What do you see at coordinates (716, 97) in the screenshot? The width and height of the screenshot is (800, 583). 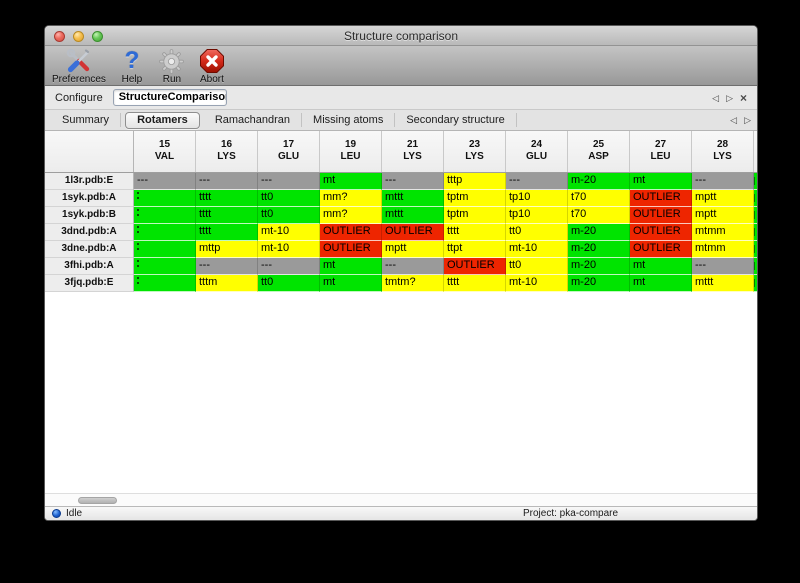 I see `prev-config-arrow-icon: ◁` at bounding box center [716, 97].